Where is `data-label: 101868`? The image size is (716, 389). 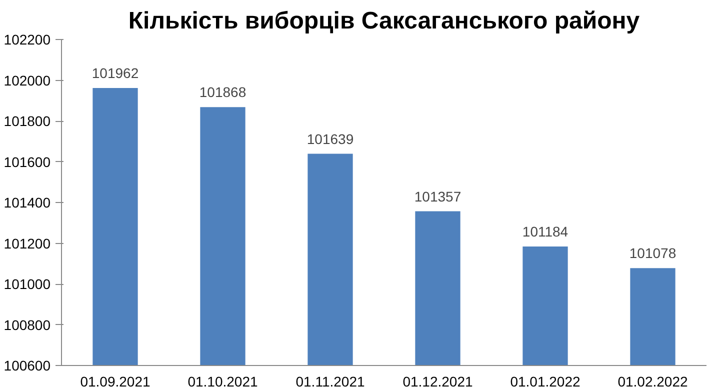 data-label: 101868 is located at coordinates (222, 92).